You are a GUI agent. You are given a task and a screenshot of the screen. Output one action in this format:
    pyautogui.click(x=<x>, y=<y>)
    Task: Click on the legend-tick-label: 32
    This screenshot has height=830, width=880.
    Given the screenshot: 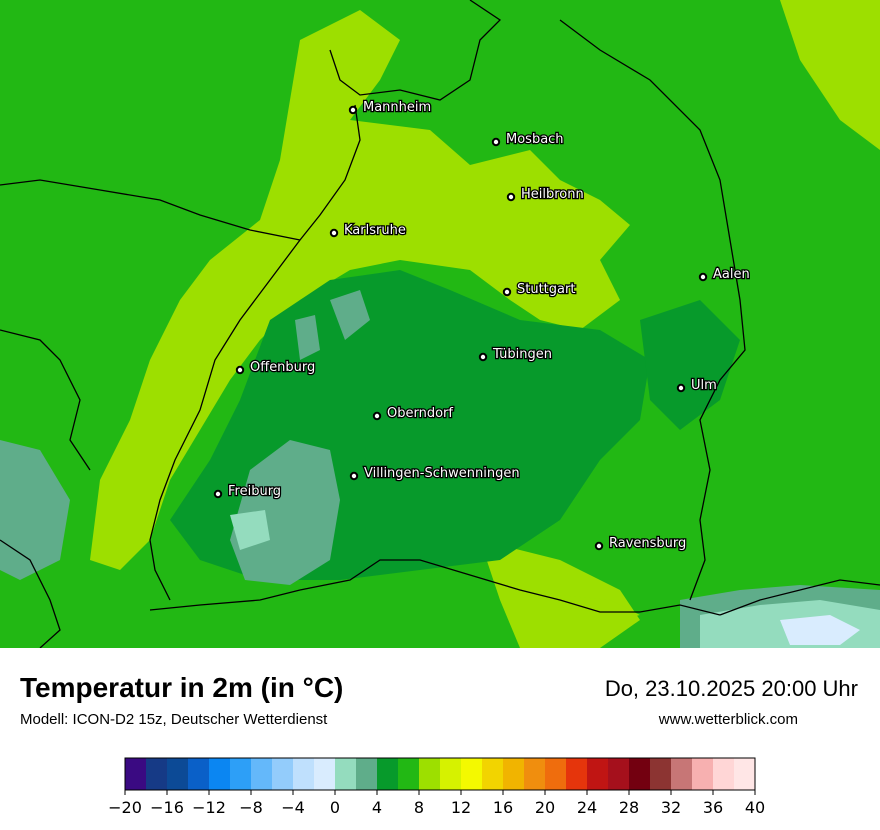 What is the action you would take?
    pyautogui.click(x=671, y=807)
    